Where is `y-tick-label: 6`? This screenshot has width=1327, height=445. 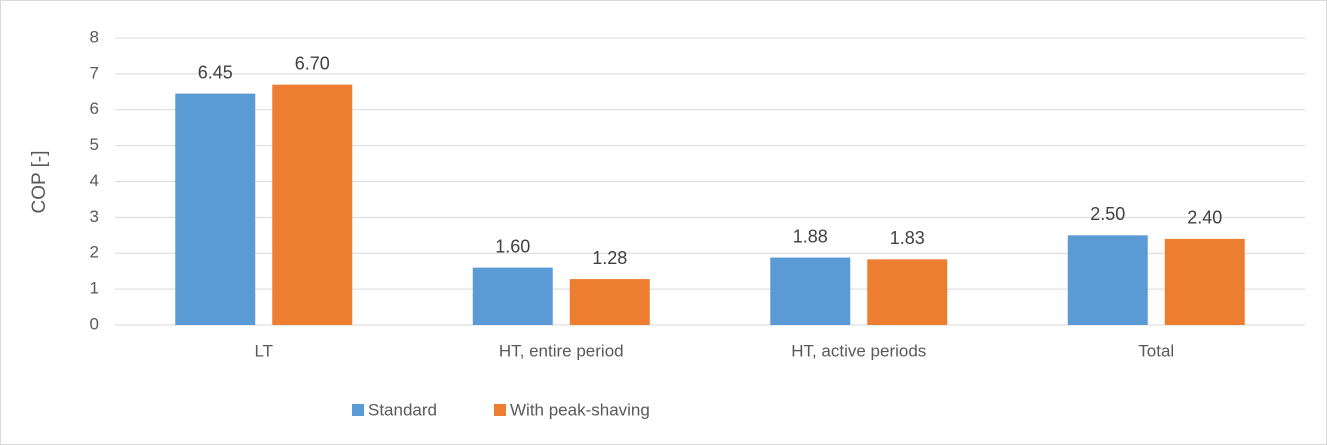 y-tick-label: 6 is located at coordinates (94, 108).